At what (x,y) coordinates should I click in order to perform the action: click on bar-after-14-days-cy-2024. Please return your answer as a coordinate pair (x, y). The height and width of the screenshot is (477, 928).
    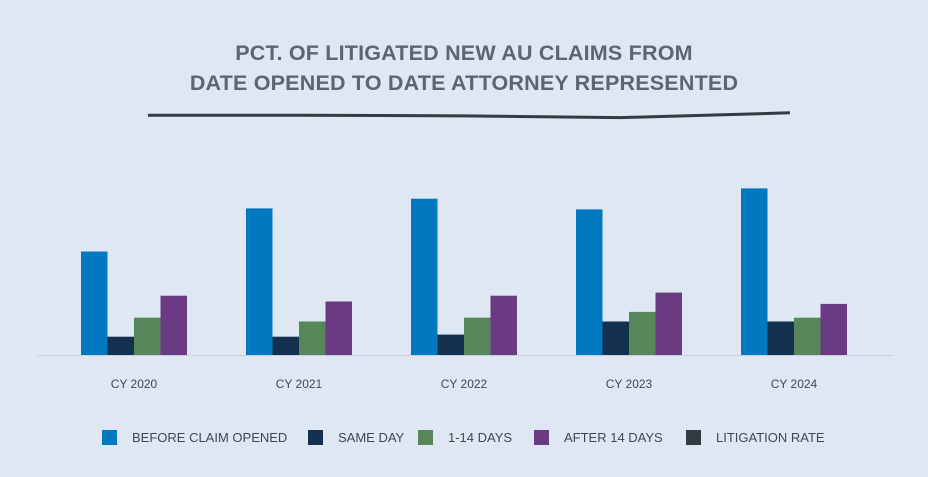
    Looking at the image, I should click on (833, 329).